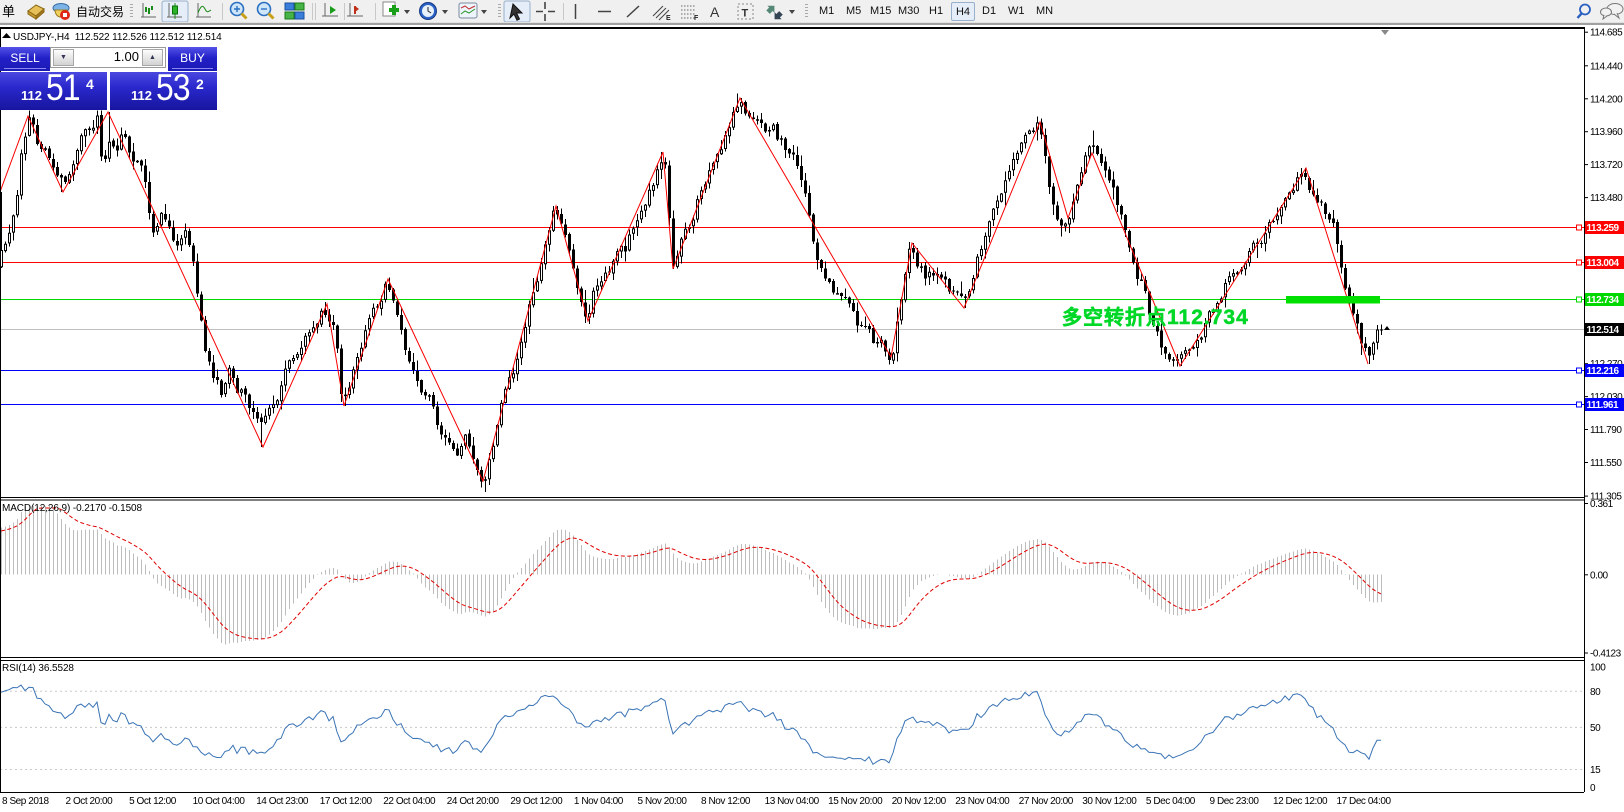  I want to click on svg-text: 113.259, so click(1603, 228).